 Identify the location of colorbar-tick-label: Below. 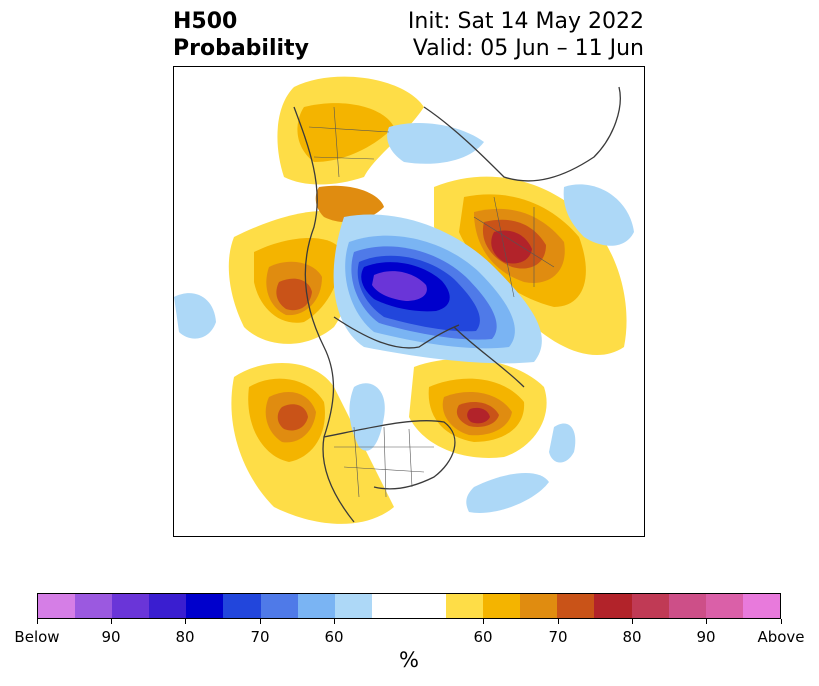
(37, 637).